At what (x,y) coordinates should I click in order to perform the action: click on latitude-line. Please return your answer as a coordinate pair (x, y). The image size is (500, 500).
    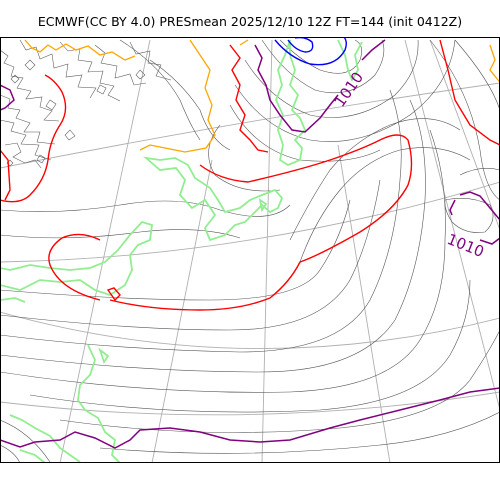
    Looking at the image, I should click on (250, 330).